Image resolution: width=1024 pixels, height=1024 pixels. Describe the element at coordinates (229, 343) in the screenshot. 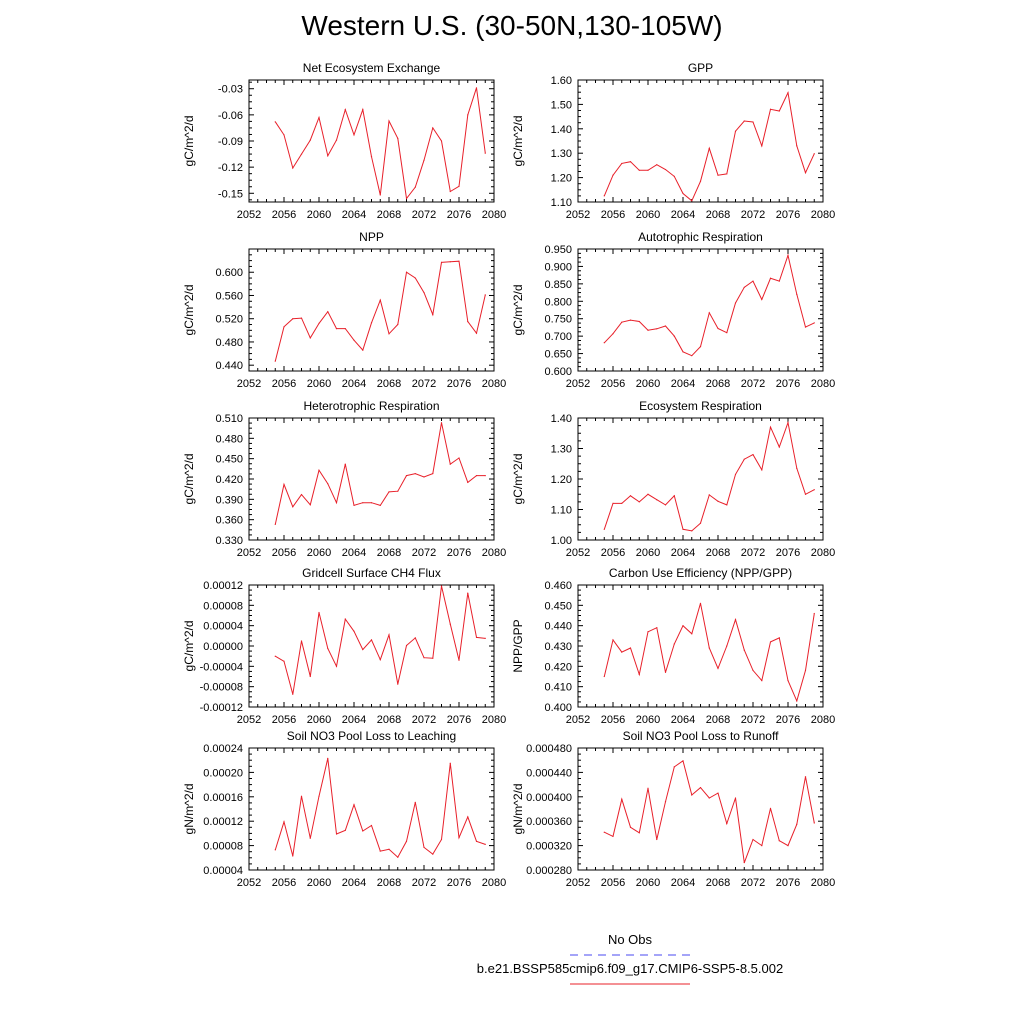

I see `y-tick-label: 0.480` at that location.